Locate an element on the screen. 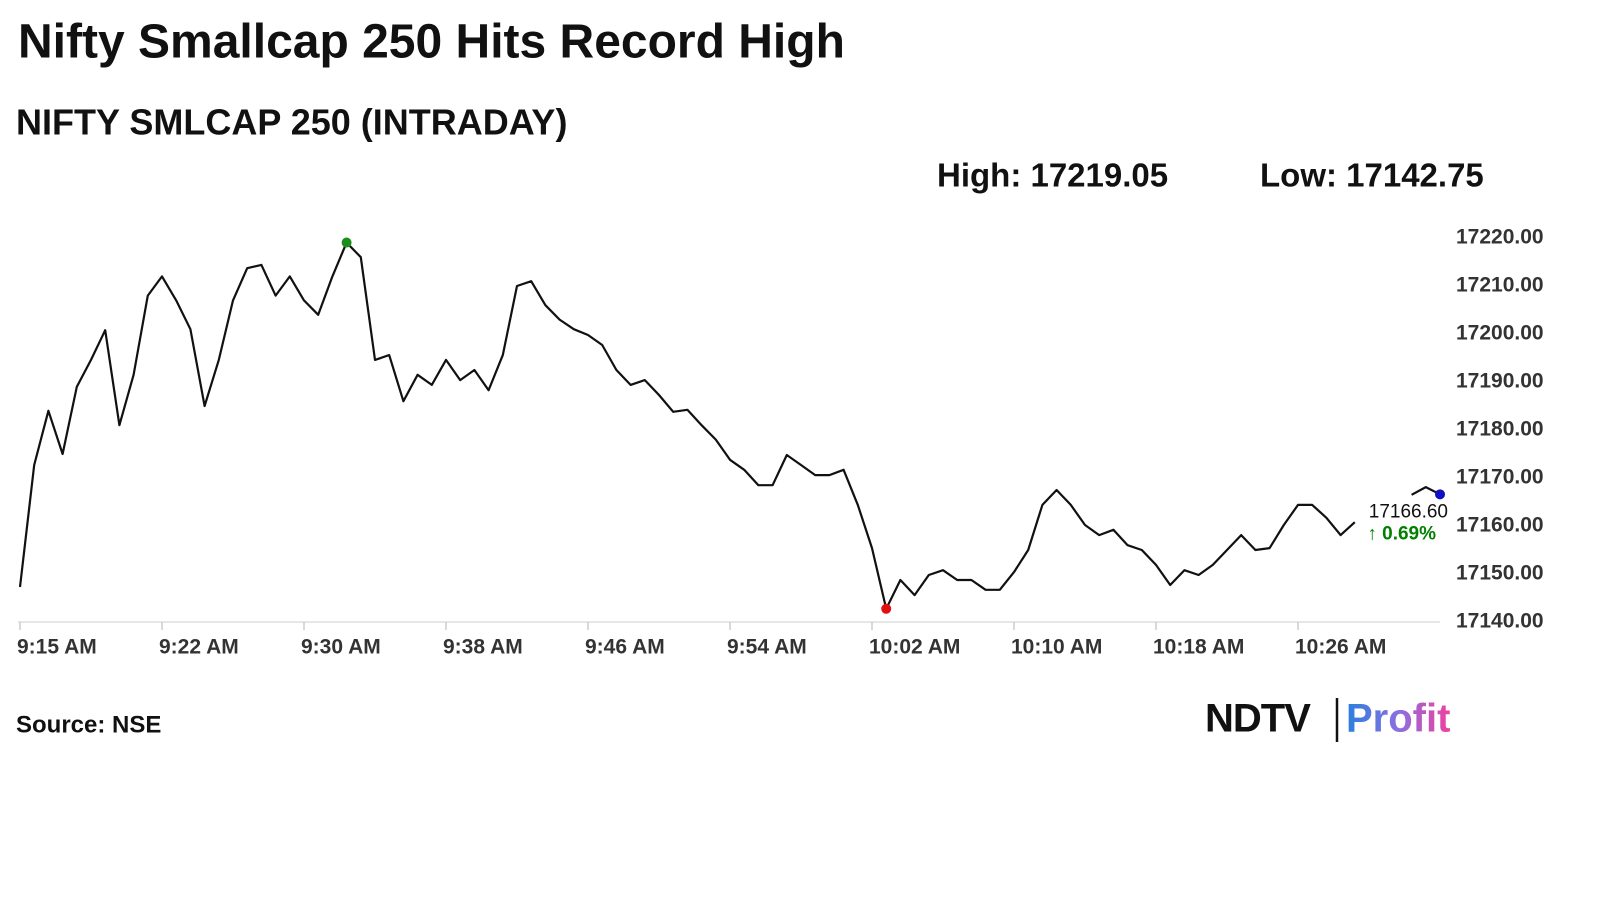 This screenshot has height=900, width=1600. x-tick-label: 10:18 AM is located at coordinates (1198, 647).